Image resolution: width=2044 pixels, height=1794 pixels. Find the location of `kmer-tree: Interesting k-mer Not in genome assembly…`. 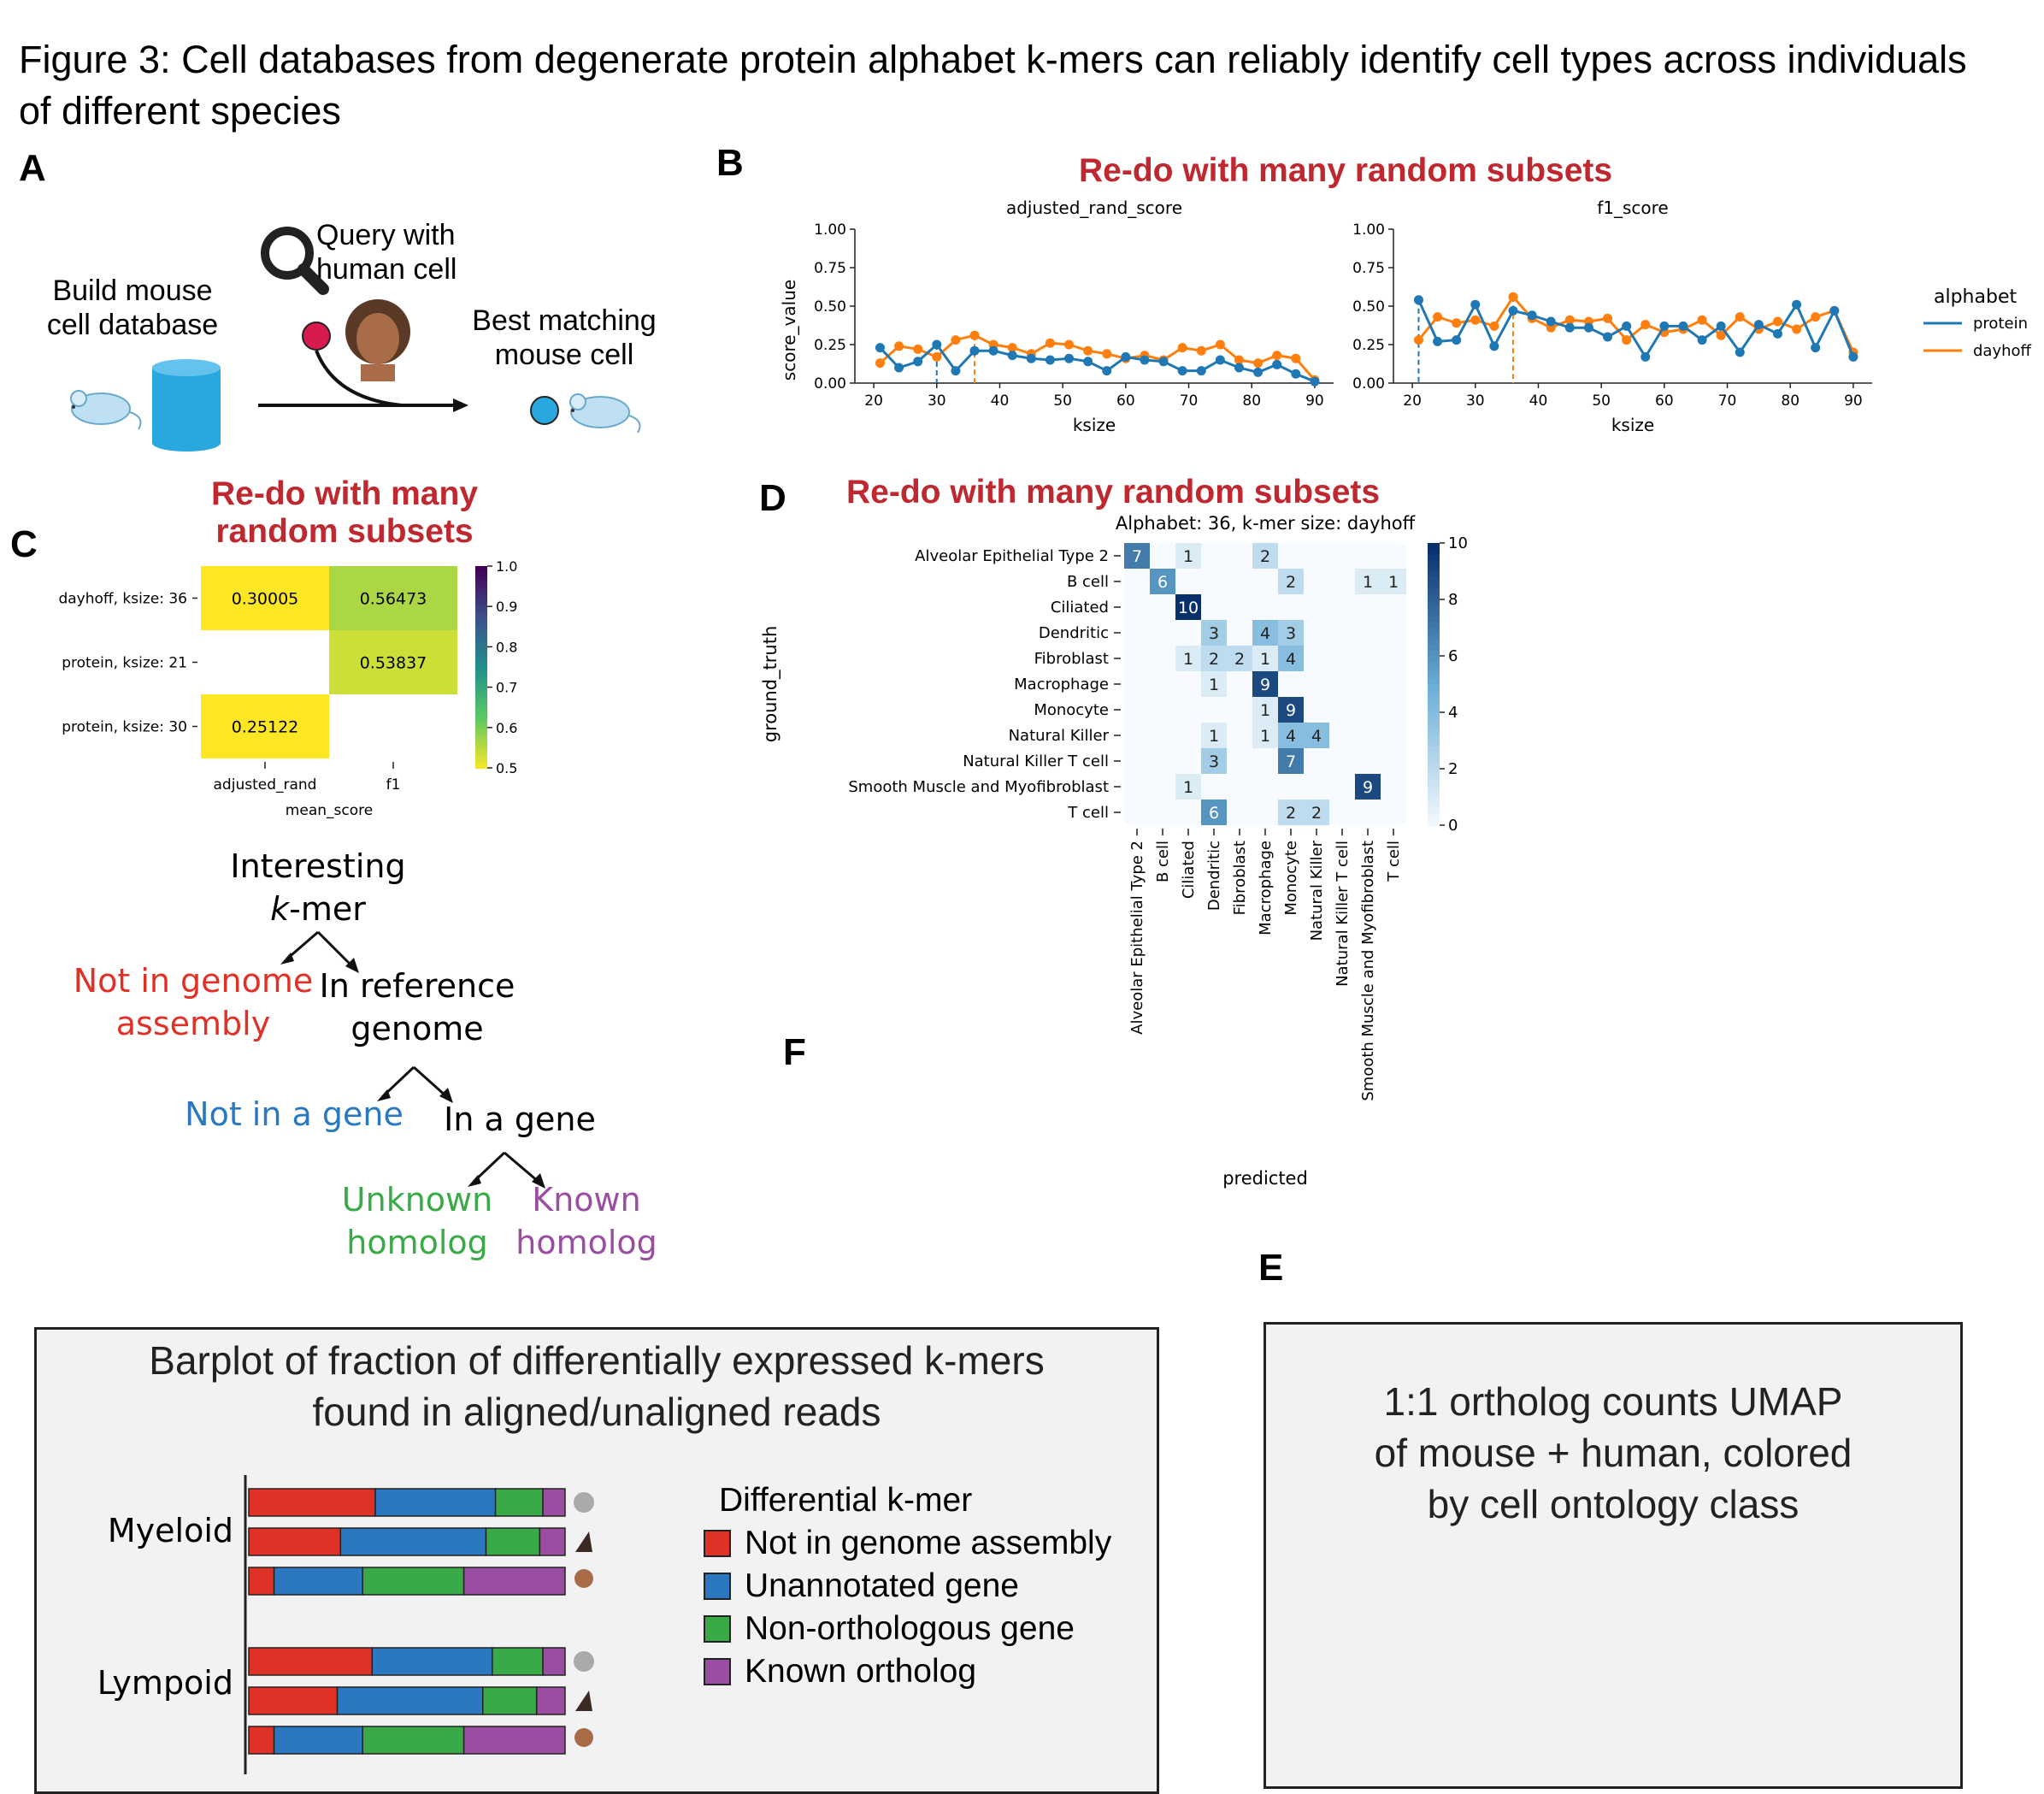

kmer-tree: Interesting k-mer Not in genome assembly… is located at coordinates (366, 1054).